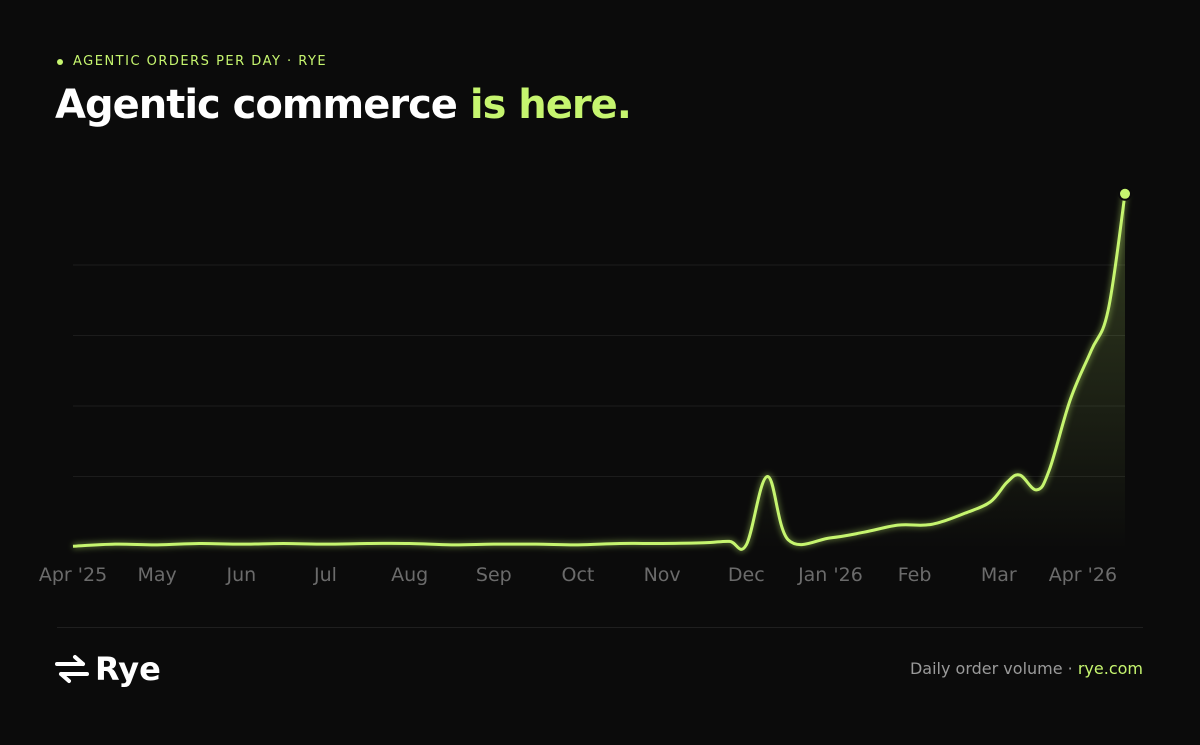  I want to click on logo: Rye, so click(108, 669).